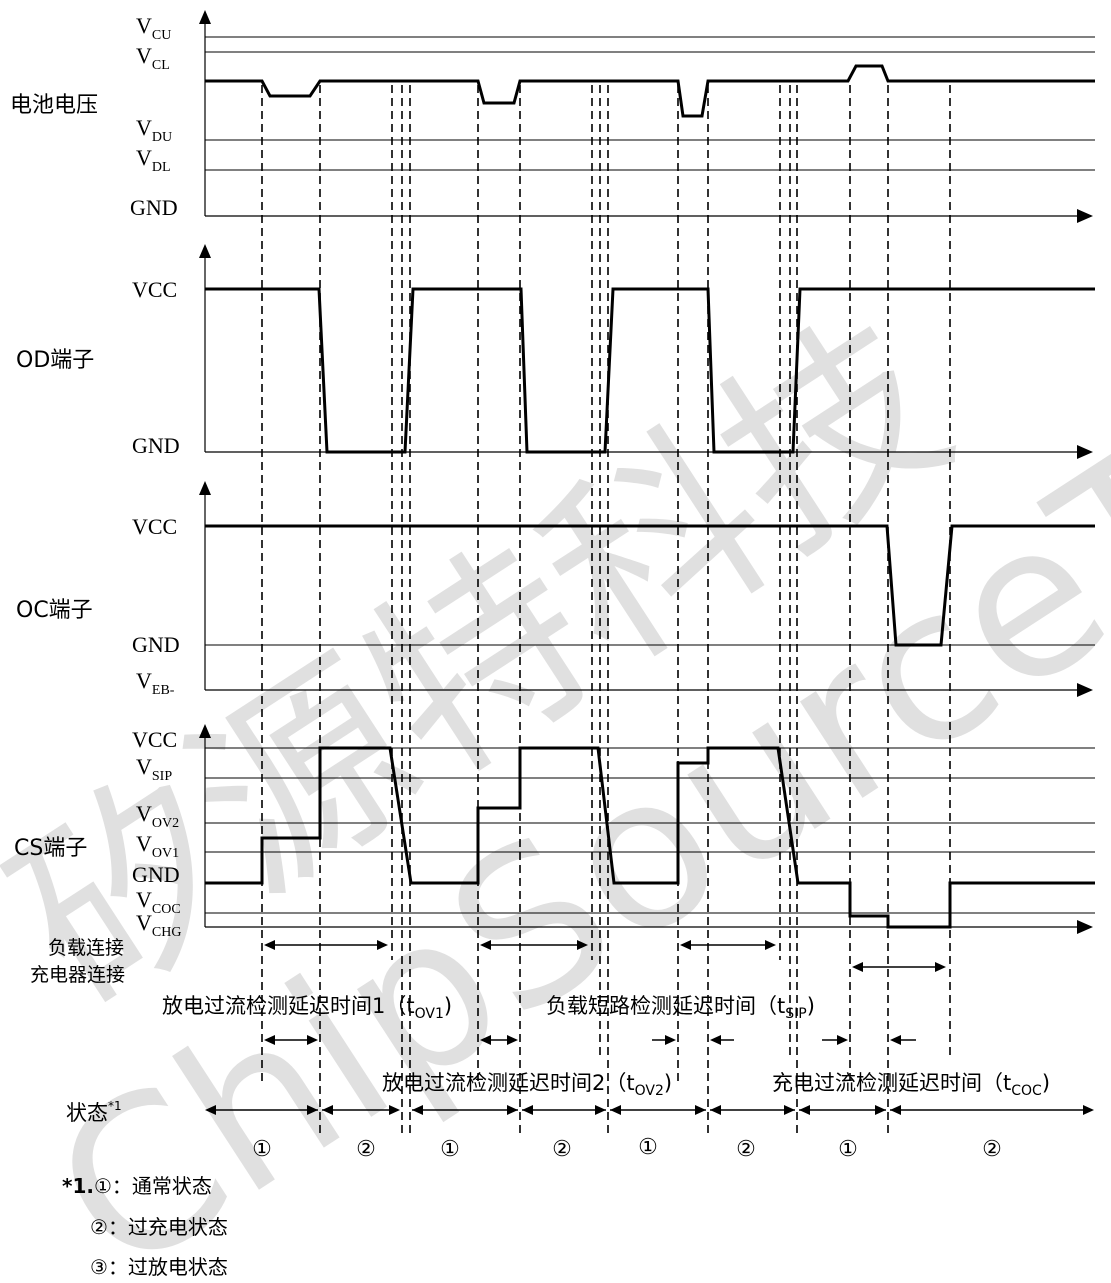  What do you see at coordinates (156, 445) in the screenshot?
I see `level-label-od-gnd: GND` at bounding box center [156, 445].